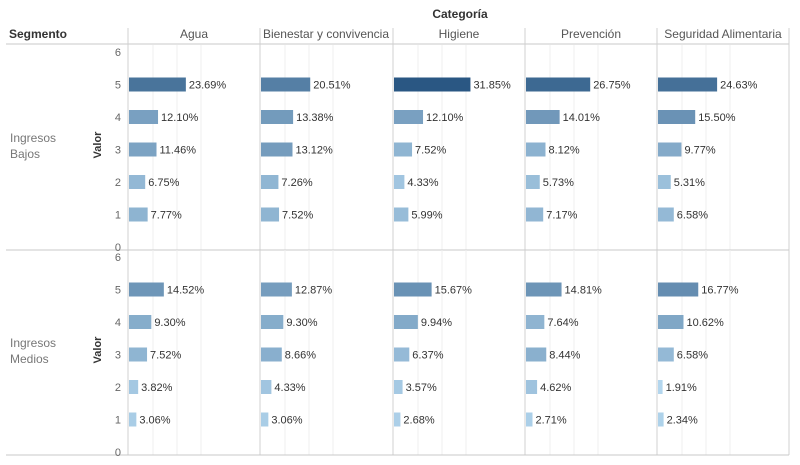 The image size is (800, 465). I want to click on y-tick-label: 0, so click(118, 248).